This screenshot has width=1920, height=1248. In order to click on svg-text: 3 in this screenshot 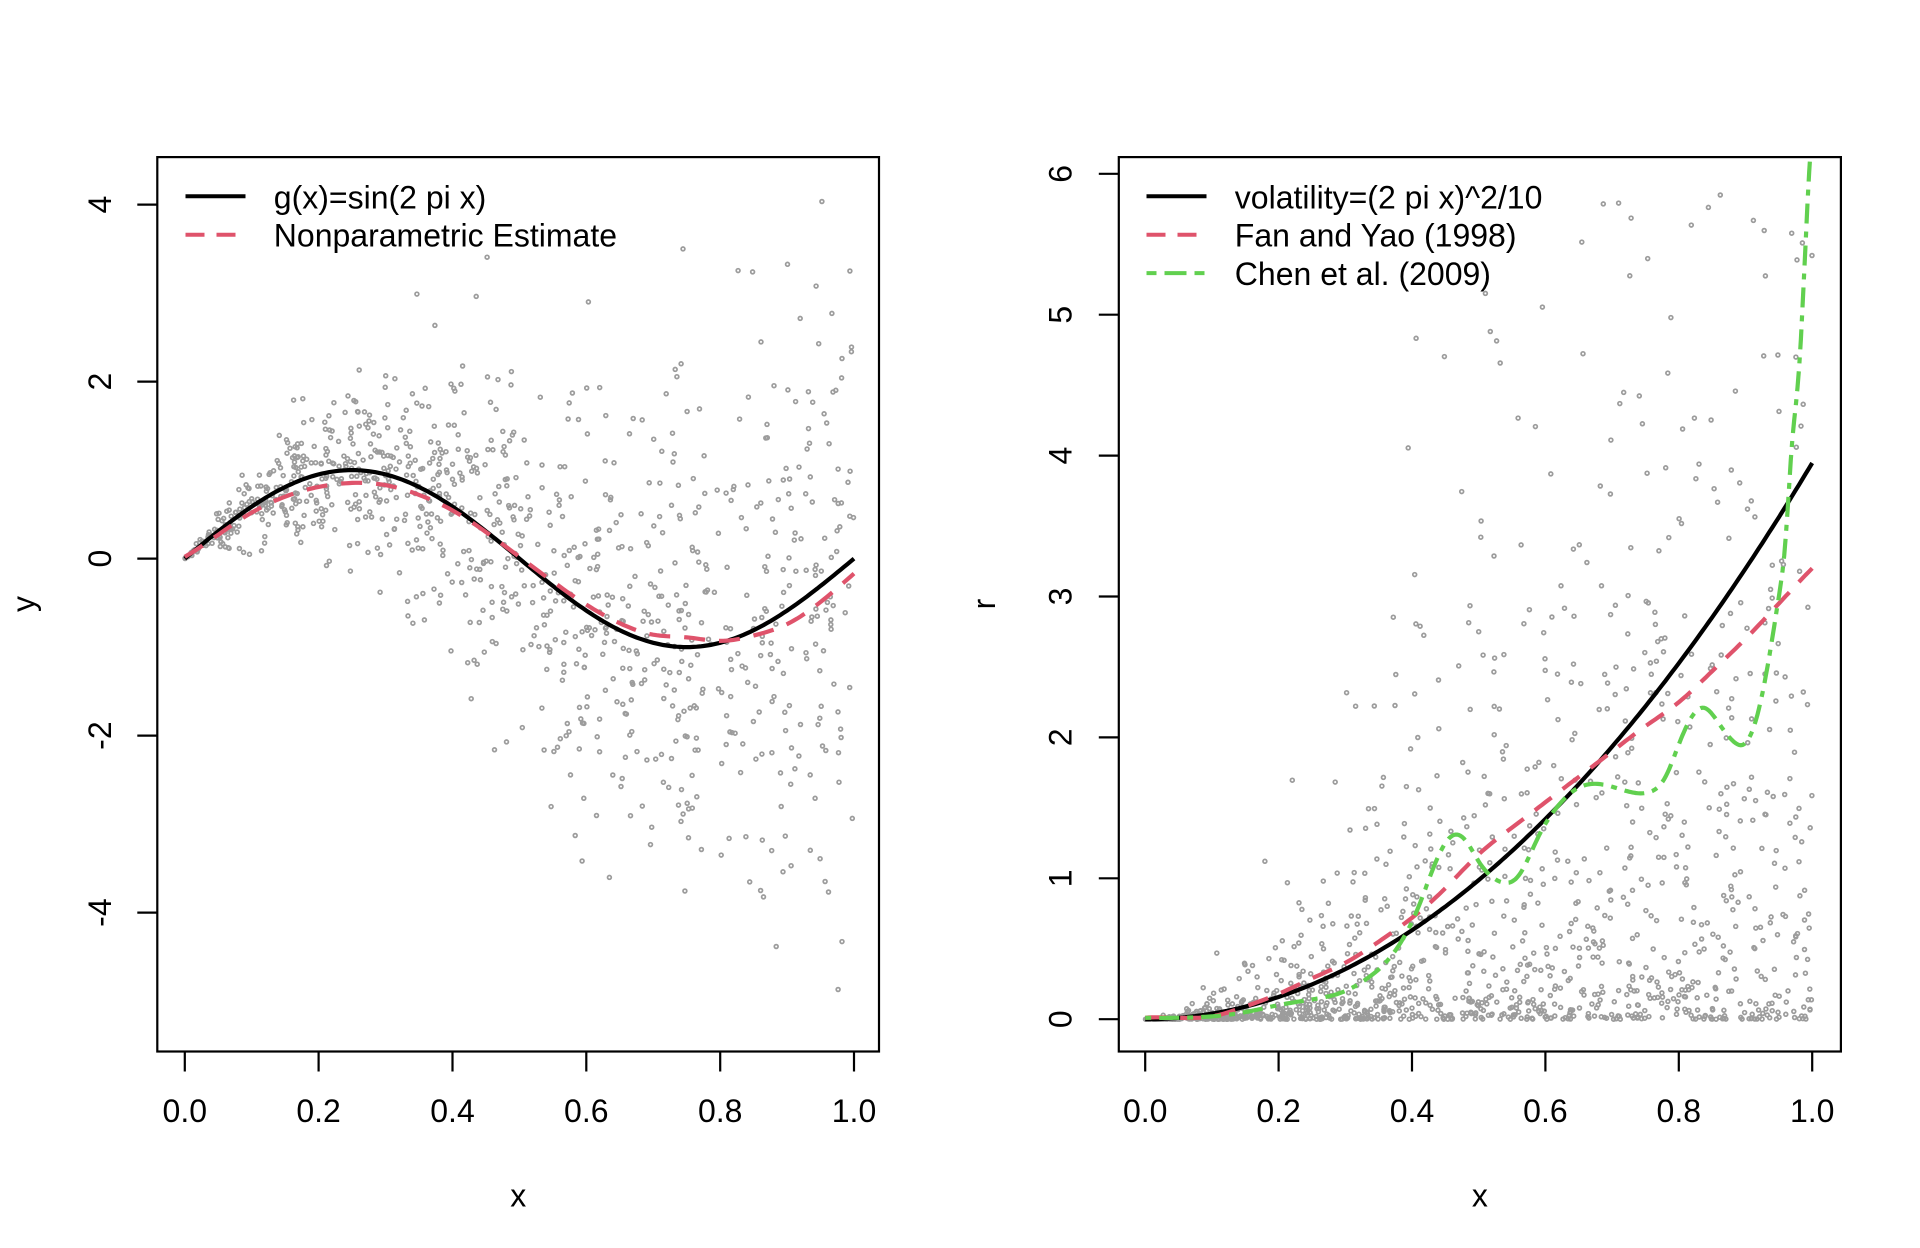, I will do `click(1061, 597)`.